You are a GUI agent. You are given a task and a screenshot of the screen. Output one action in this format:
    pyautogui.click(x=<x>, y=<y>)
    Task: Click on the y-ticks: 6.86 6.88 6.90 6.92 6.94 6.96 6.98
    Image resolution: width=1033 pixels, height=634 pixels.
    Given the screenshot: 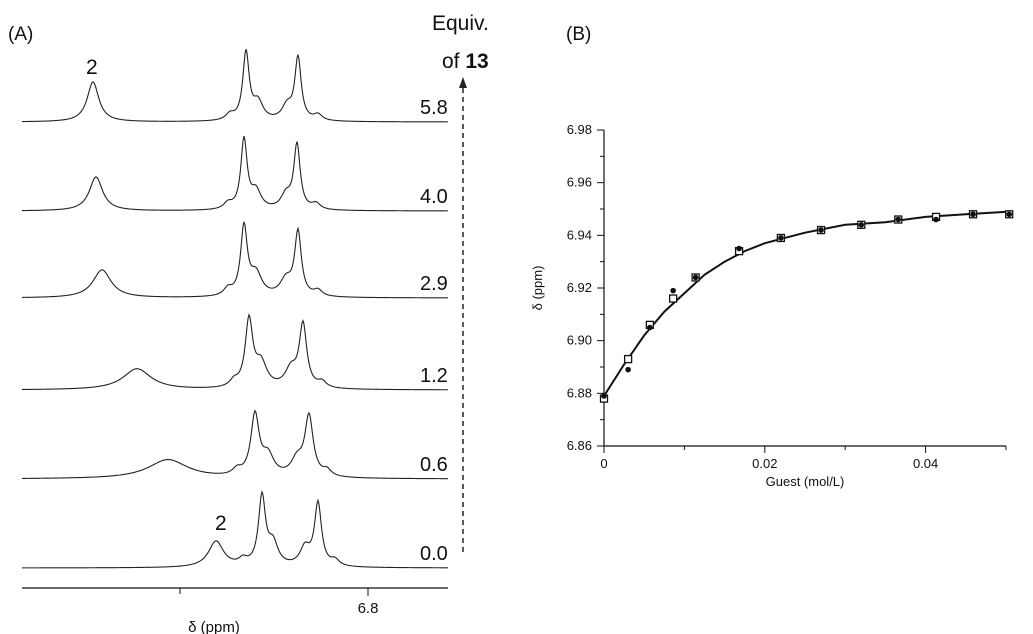 What is the action you would take?
    pyautogui.click(x=585, y=287)
    